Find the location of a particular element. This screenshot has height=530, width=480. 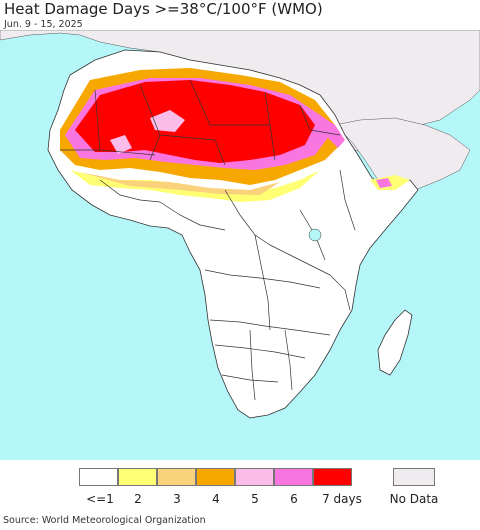

legend-label-4: 4 is located at coordinates (216, 499).